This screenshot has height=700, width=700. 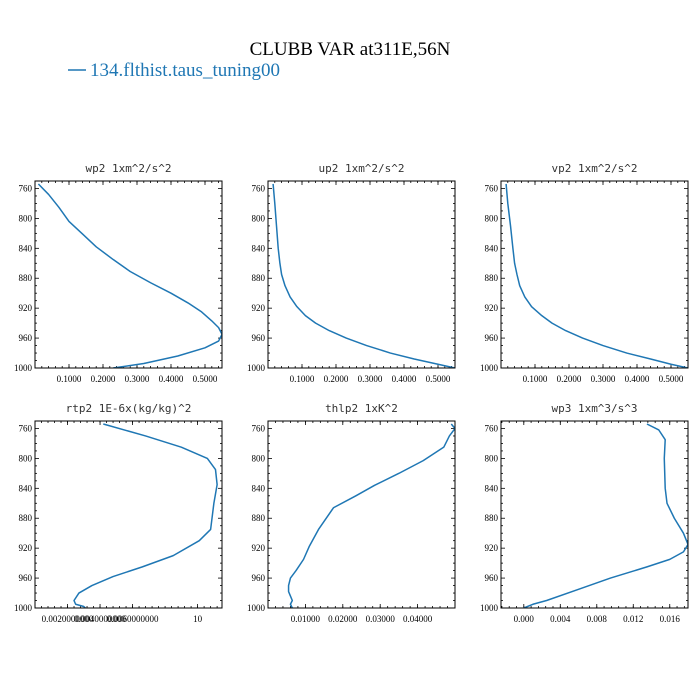 I want to click on panel-title: wp3 1xm^3/s^3, so click(x=594, y=408).